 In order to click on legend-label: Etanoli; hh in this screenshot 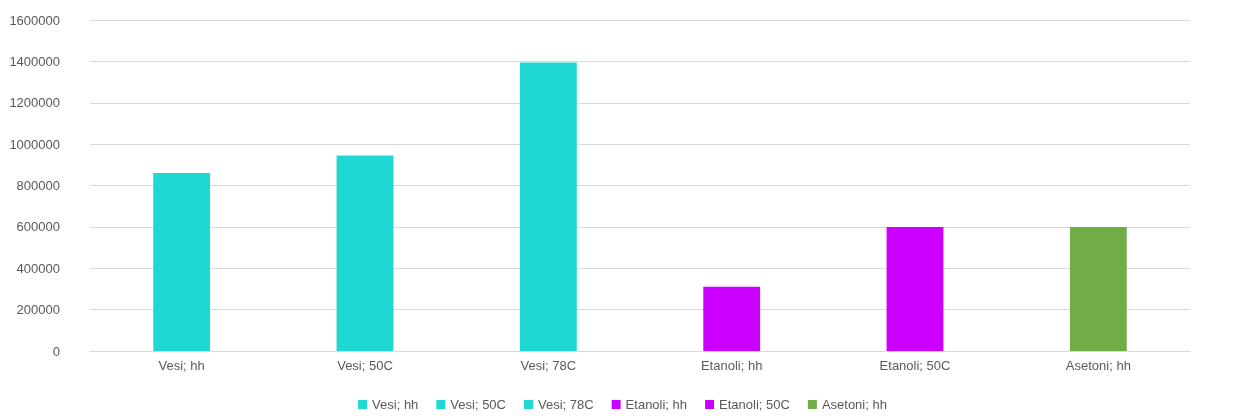, I will do `click(656, 404)`.